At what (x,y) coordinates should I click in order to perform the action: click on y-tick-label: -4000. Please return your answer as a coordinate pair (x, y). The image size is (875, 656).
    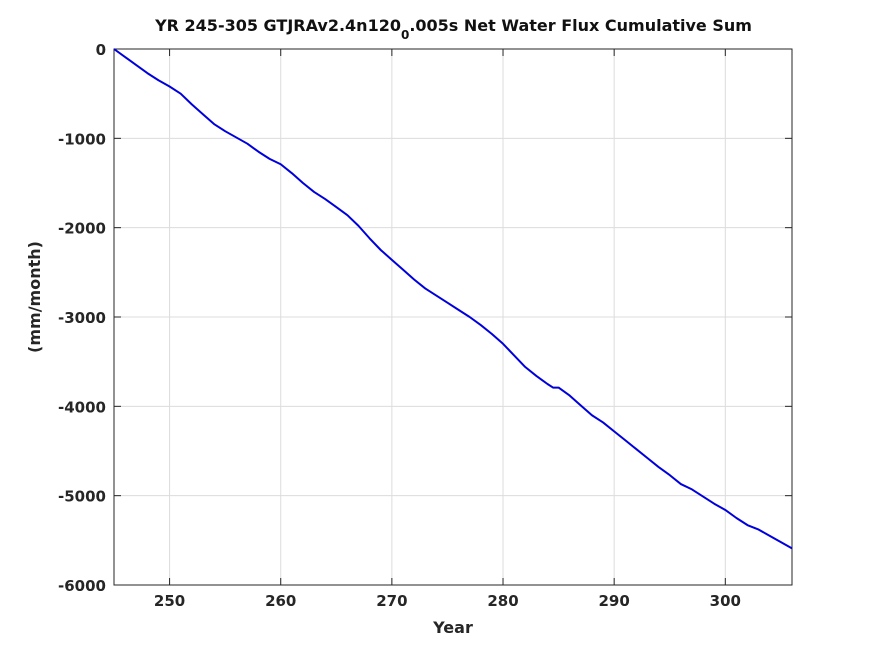
    Looking at the image, I should click on (82, 407).